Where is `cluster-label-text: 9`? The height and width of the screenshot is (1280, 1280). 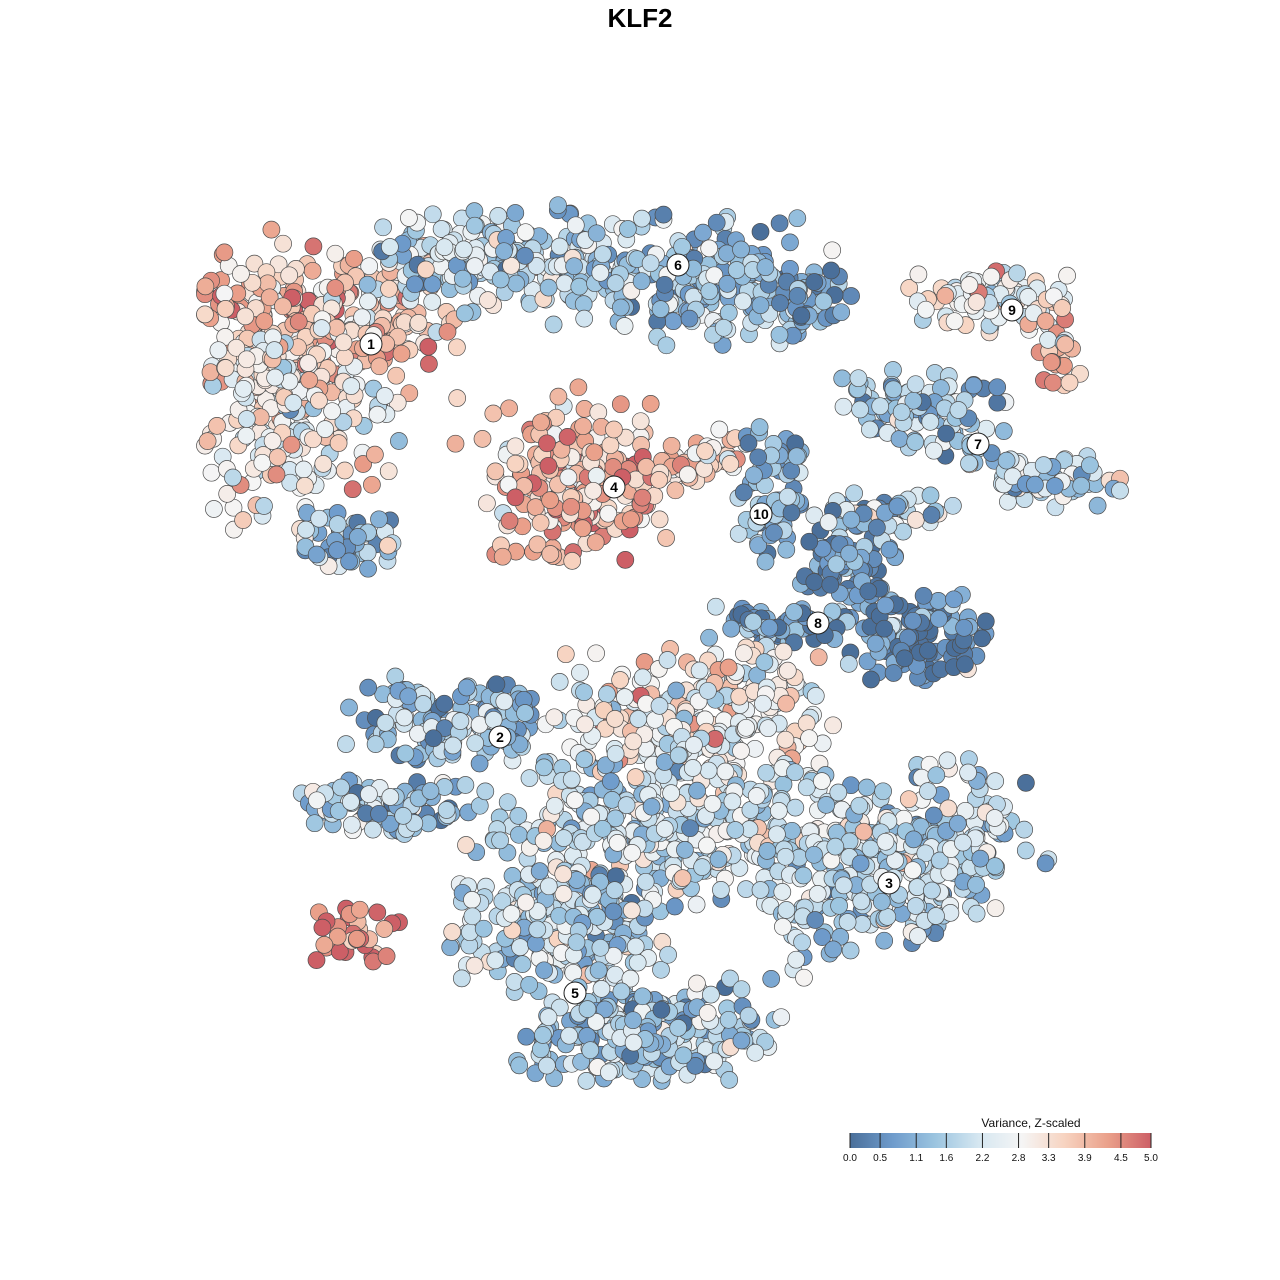
cluster-label-text: 9 is located at coordinates (1012, 310).